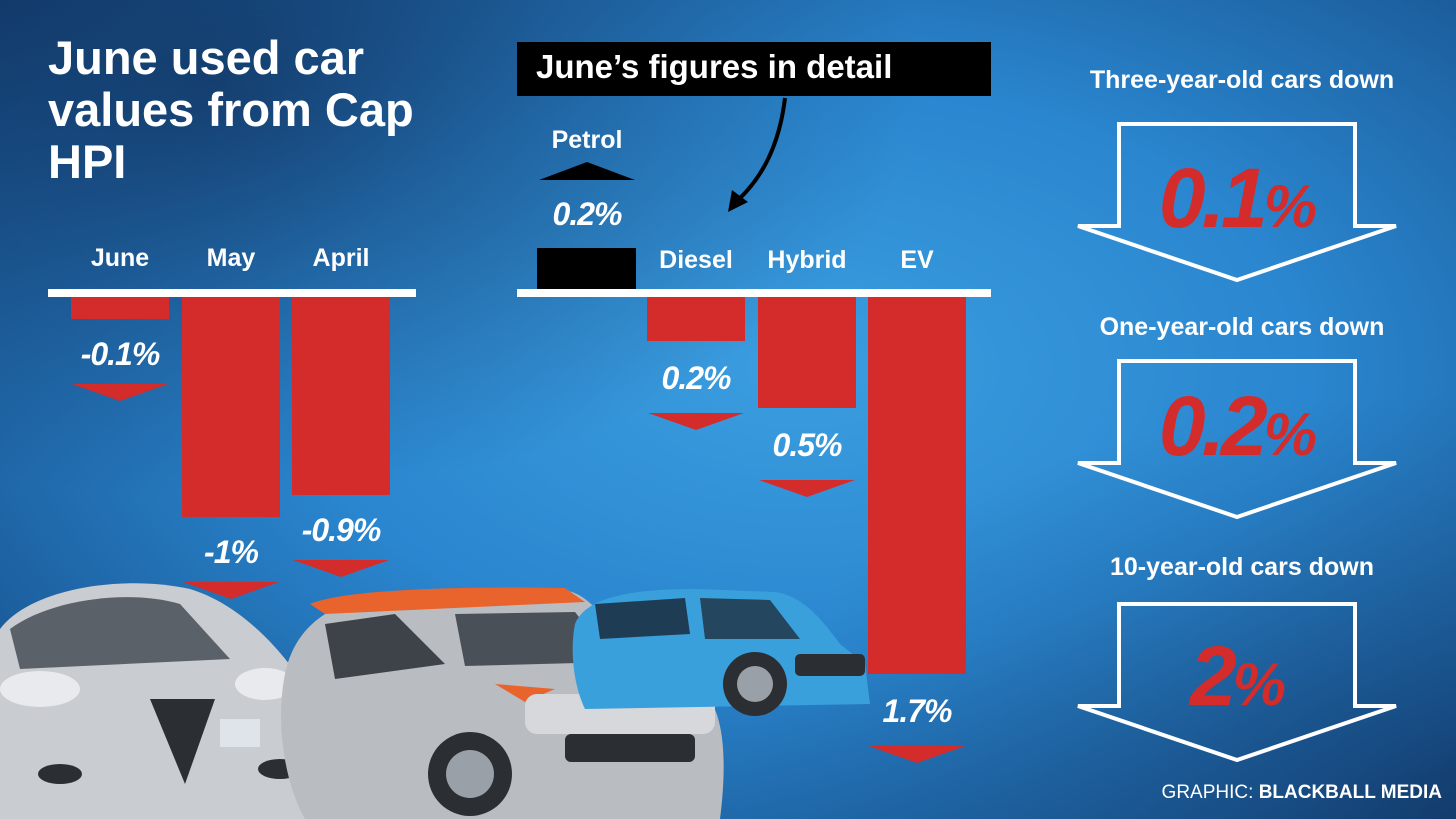 This screenshot has height=819, width=1456. What do you see at coordinates (502, 703) in the screenshot?
I see `car-image-suv` at bounding box center [502, 703].